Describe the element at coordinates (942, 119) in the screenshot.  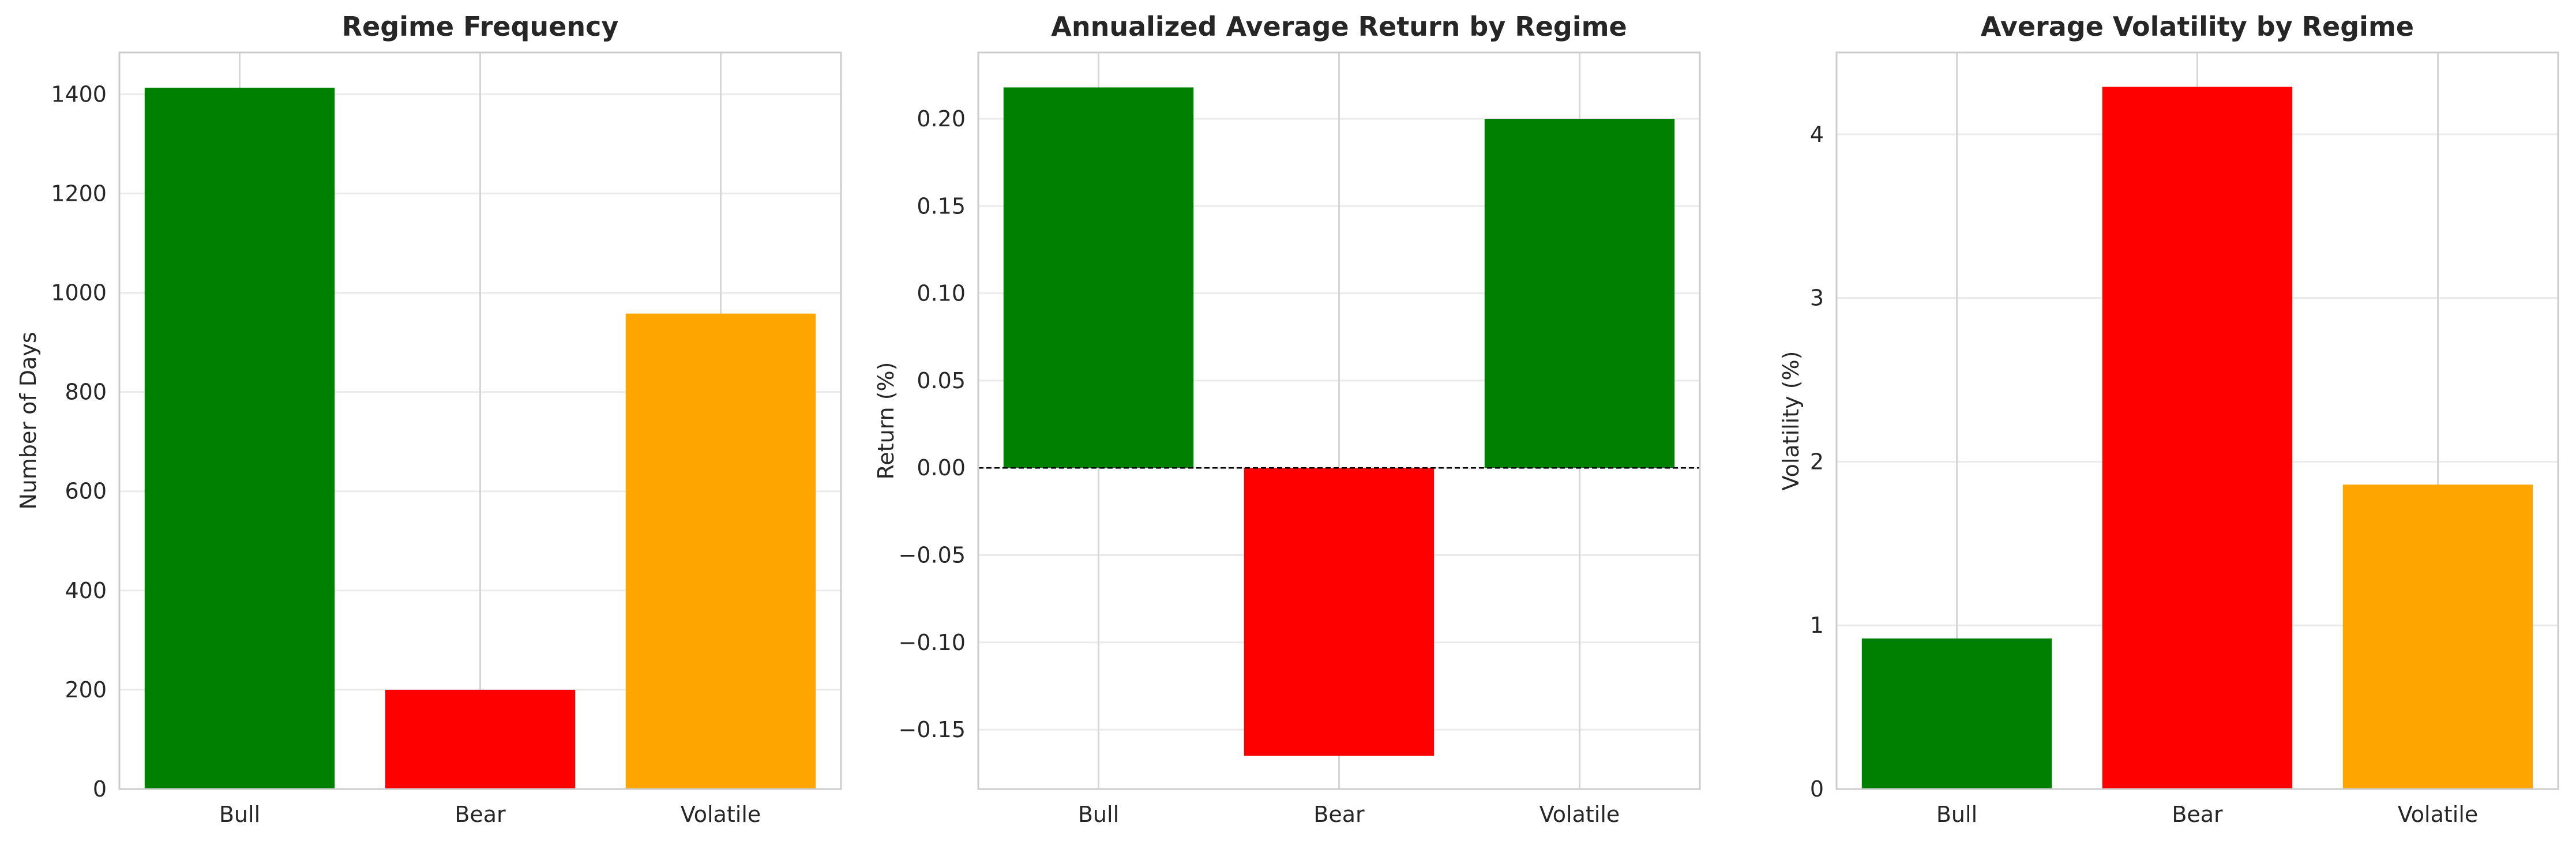
I see `y-tick-label: 0.20` at that location.